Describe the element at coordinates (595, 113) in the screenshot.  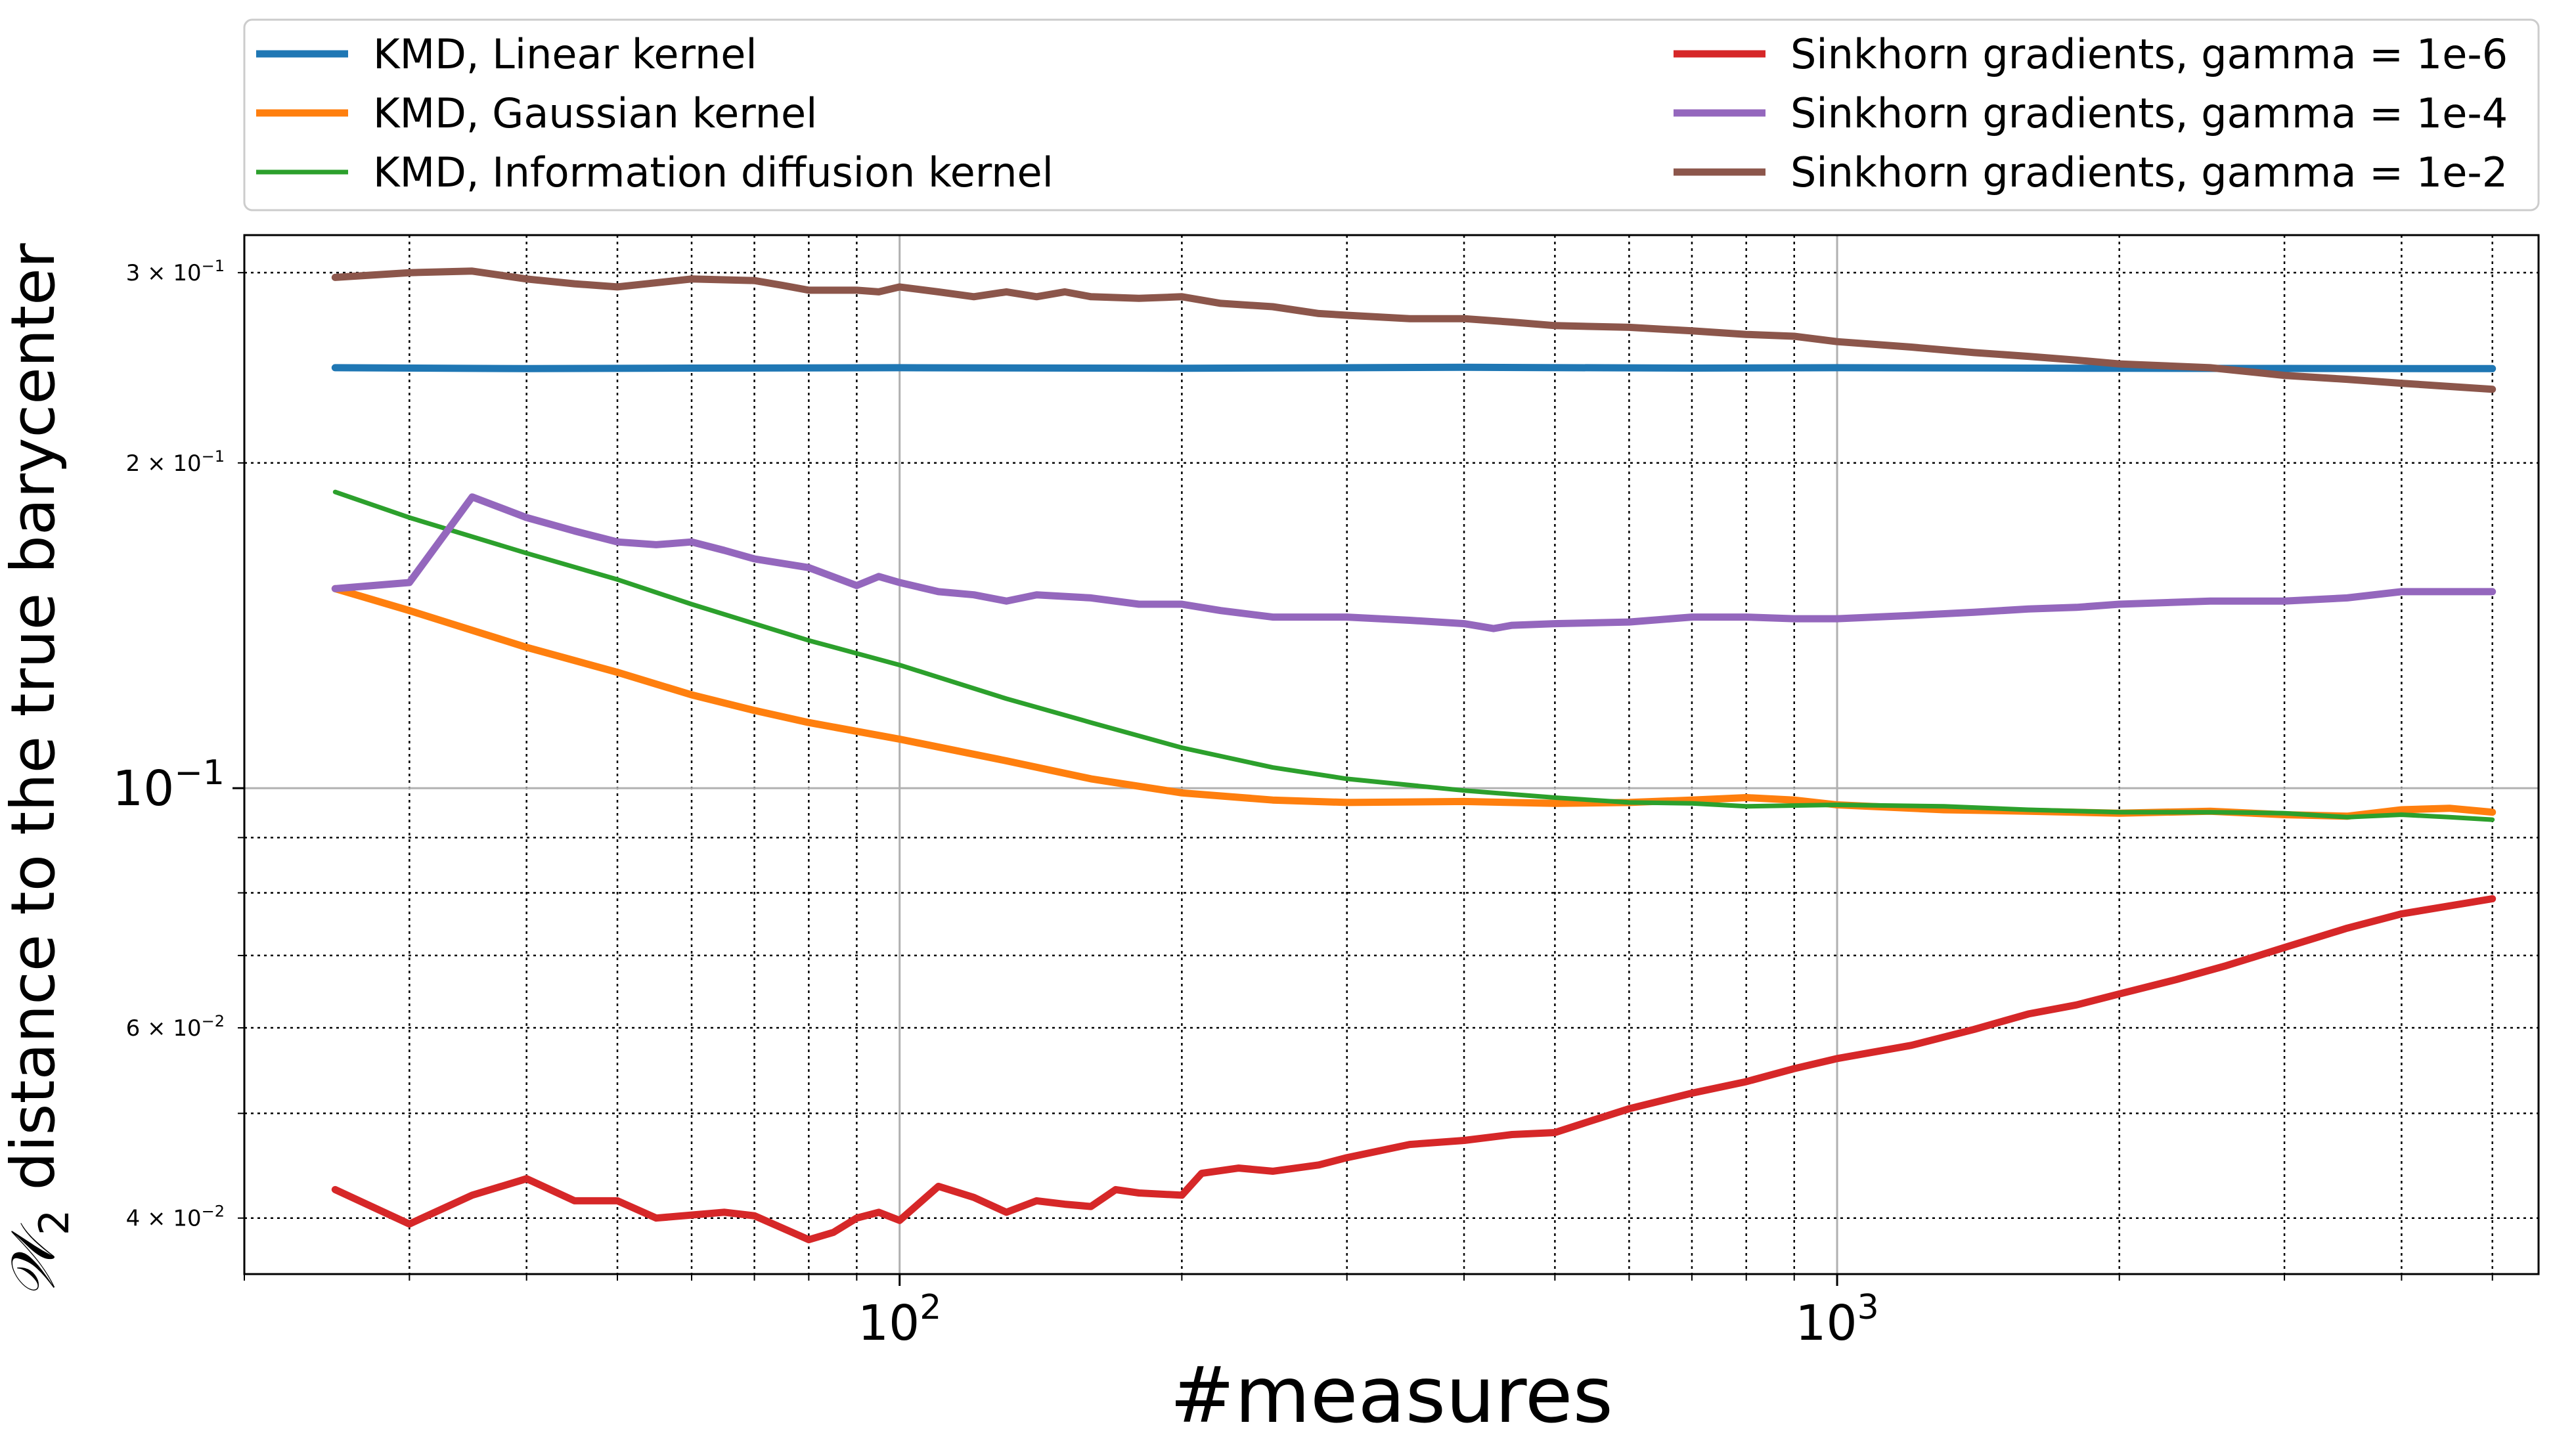
I see `legend-label-2: KMD, Gaussian kernel` at that location.